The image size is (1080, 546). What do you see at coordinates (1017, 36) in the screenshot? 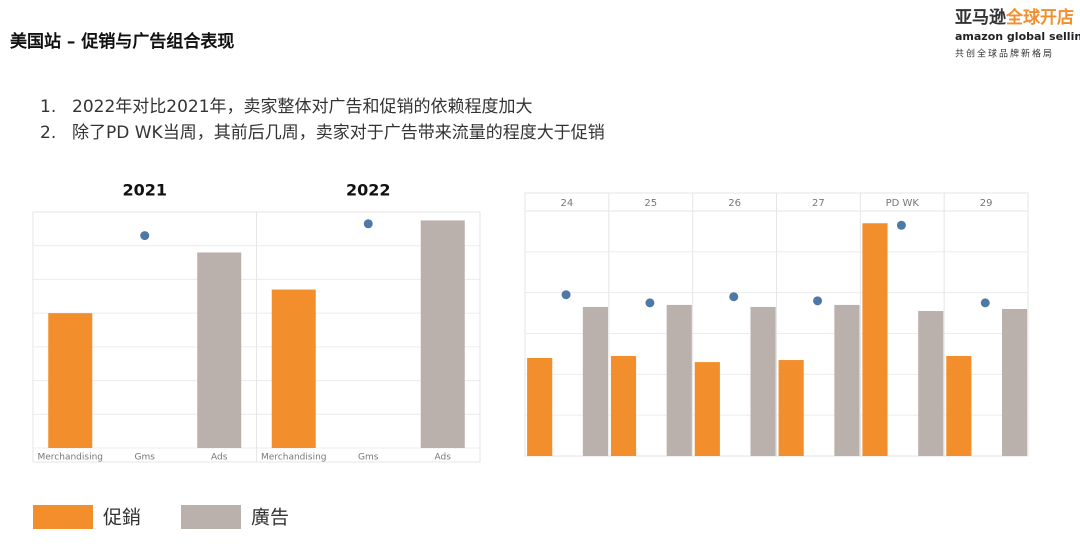
I see `logo-en: amazon global selling` at bounding box center [1017, 36].